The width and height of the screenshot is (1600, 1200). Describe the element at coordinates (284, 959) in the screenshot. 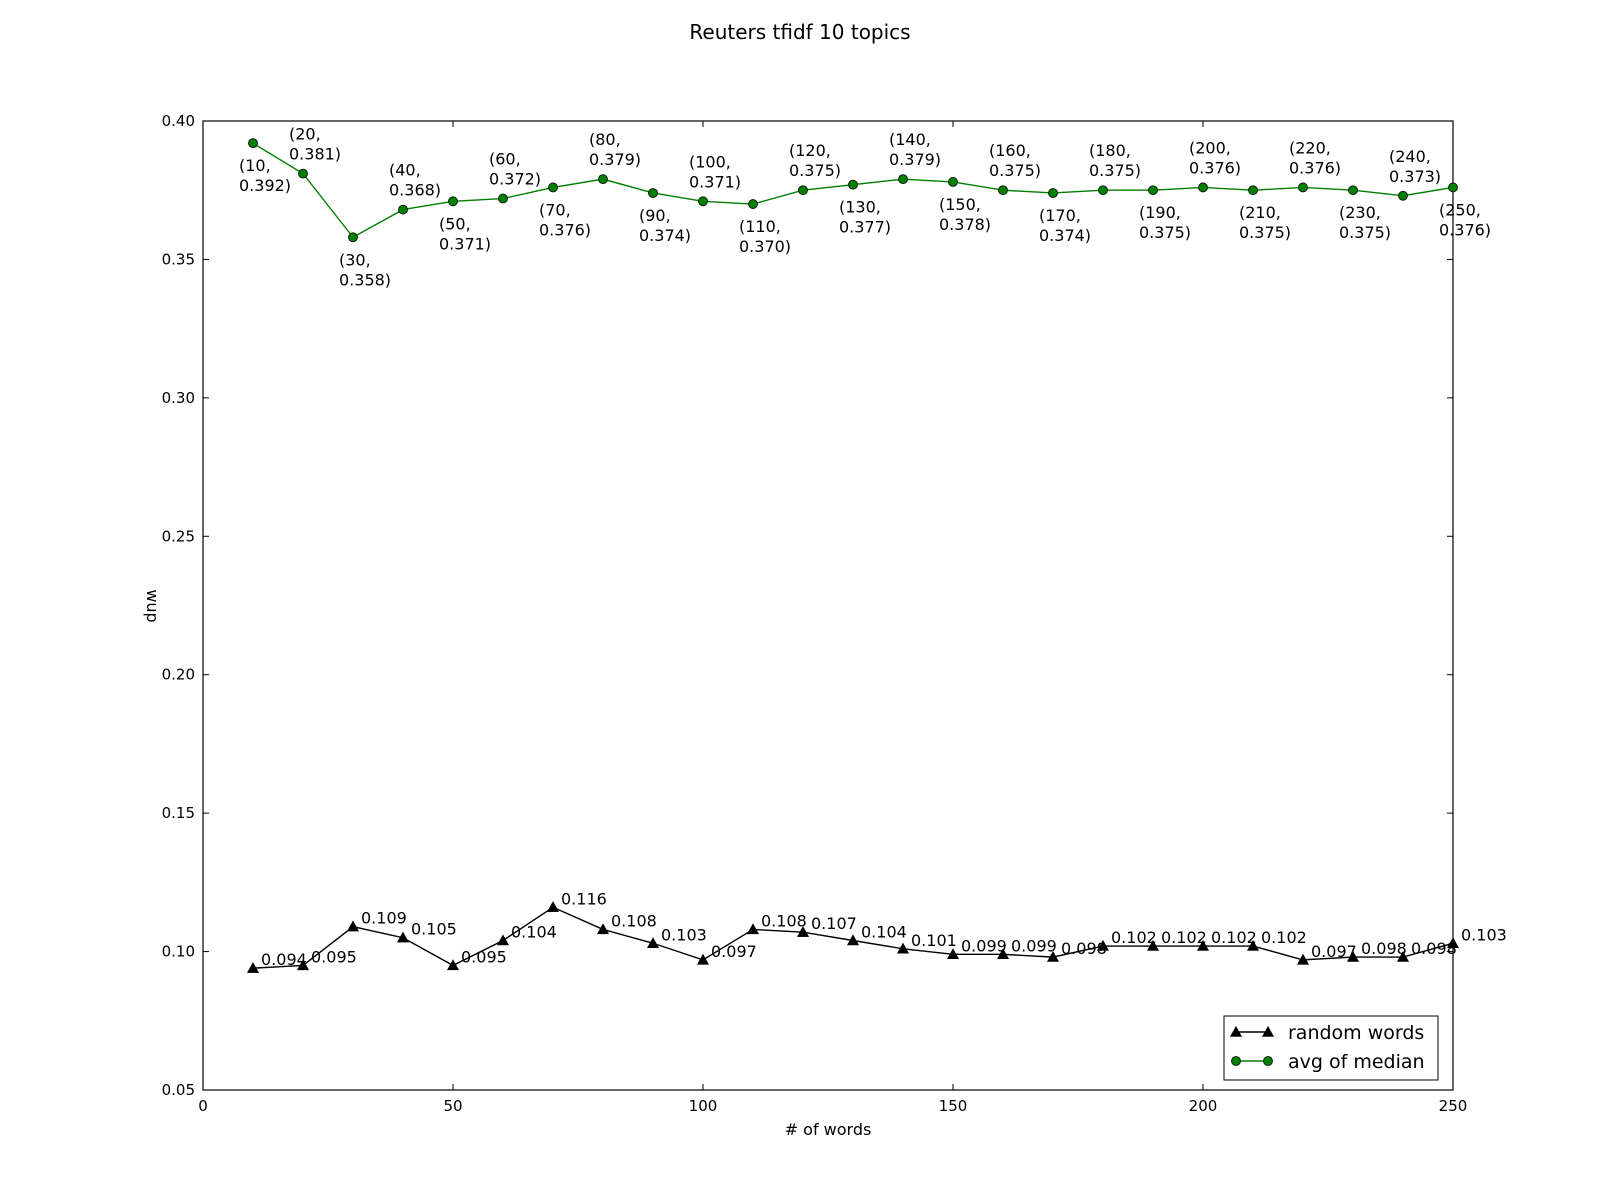

I see `data-label: 0.094` at that location.